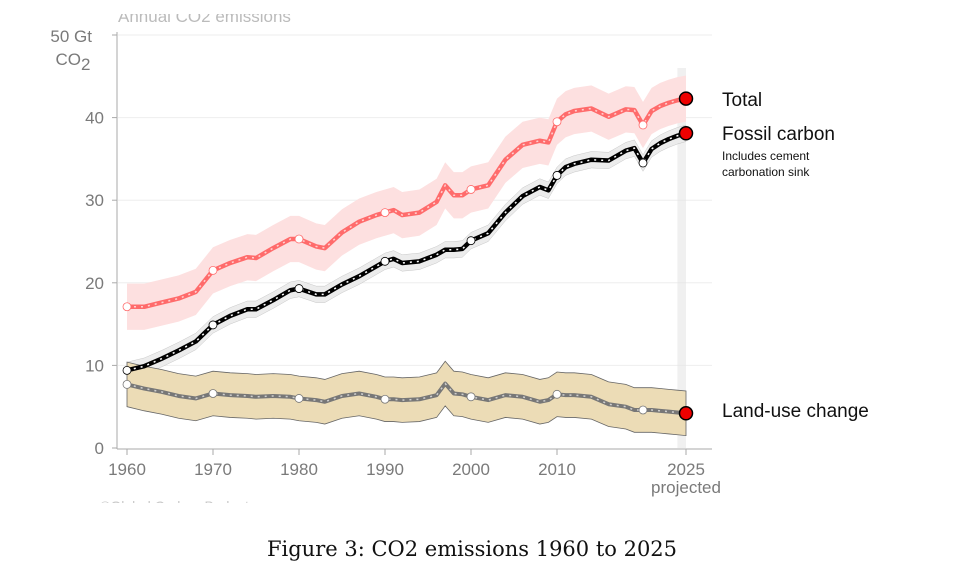 This screenshot has width=962, height=587. I want to click on x-tick-label: 2010, so click(557, 469).